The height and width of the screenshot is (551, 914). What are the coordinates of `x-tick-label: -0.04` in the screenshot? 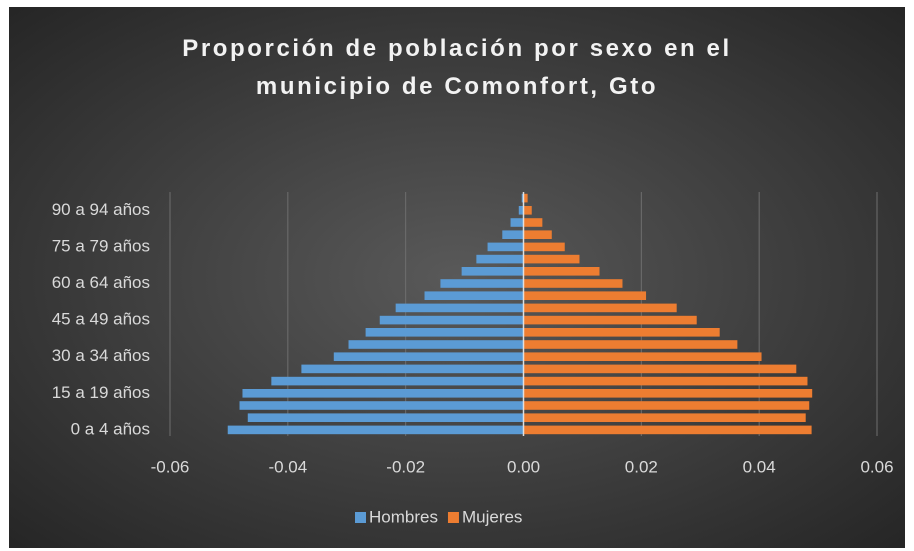 It's located at (287, 466).